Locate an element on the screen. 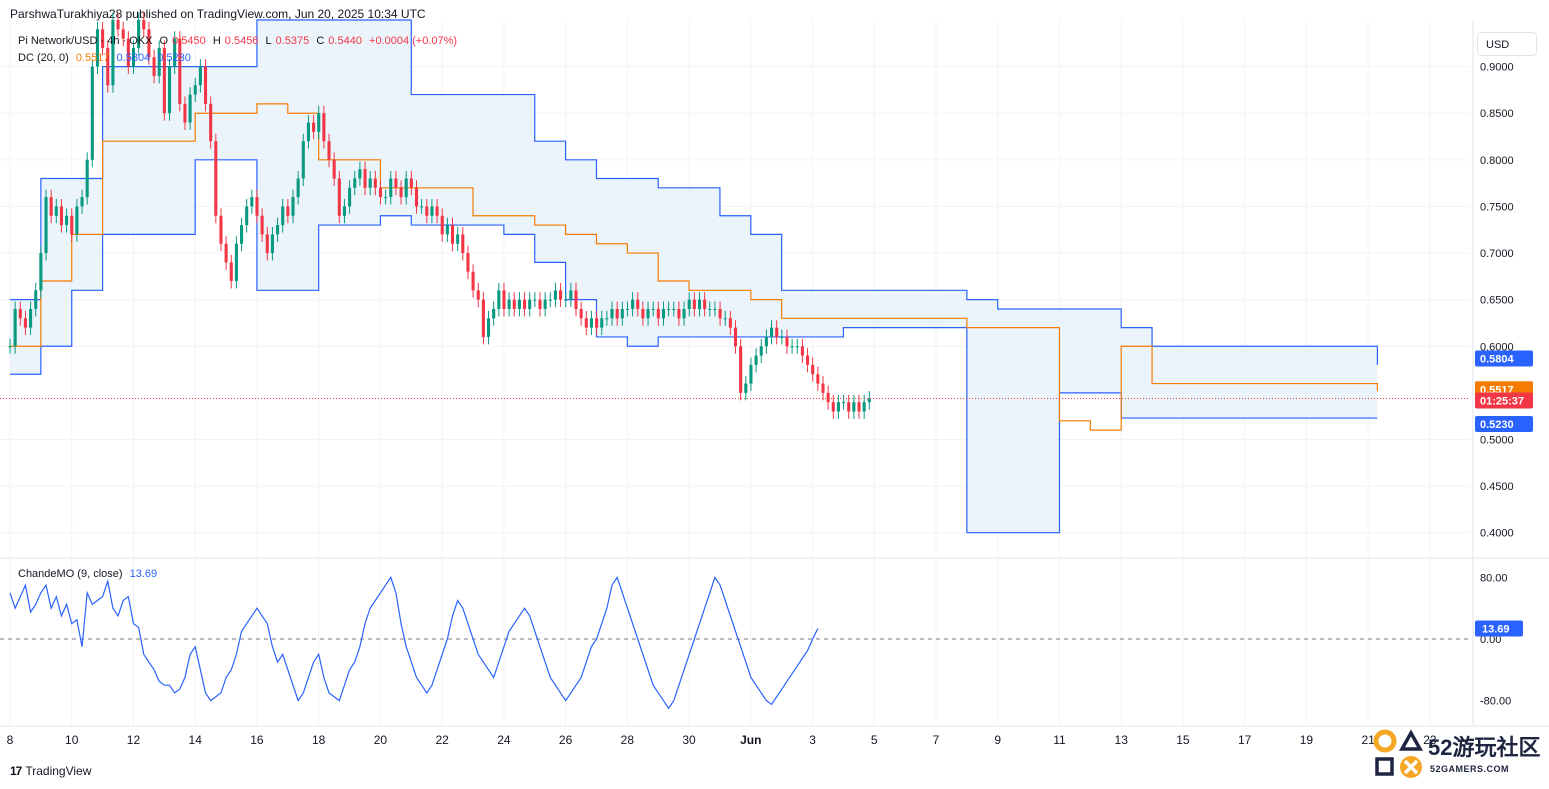  cmo-tick-label: 80.00 is located at coordinates (1494, 578).